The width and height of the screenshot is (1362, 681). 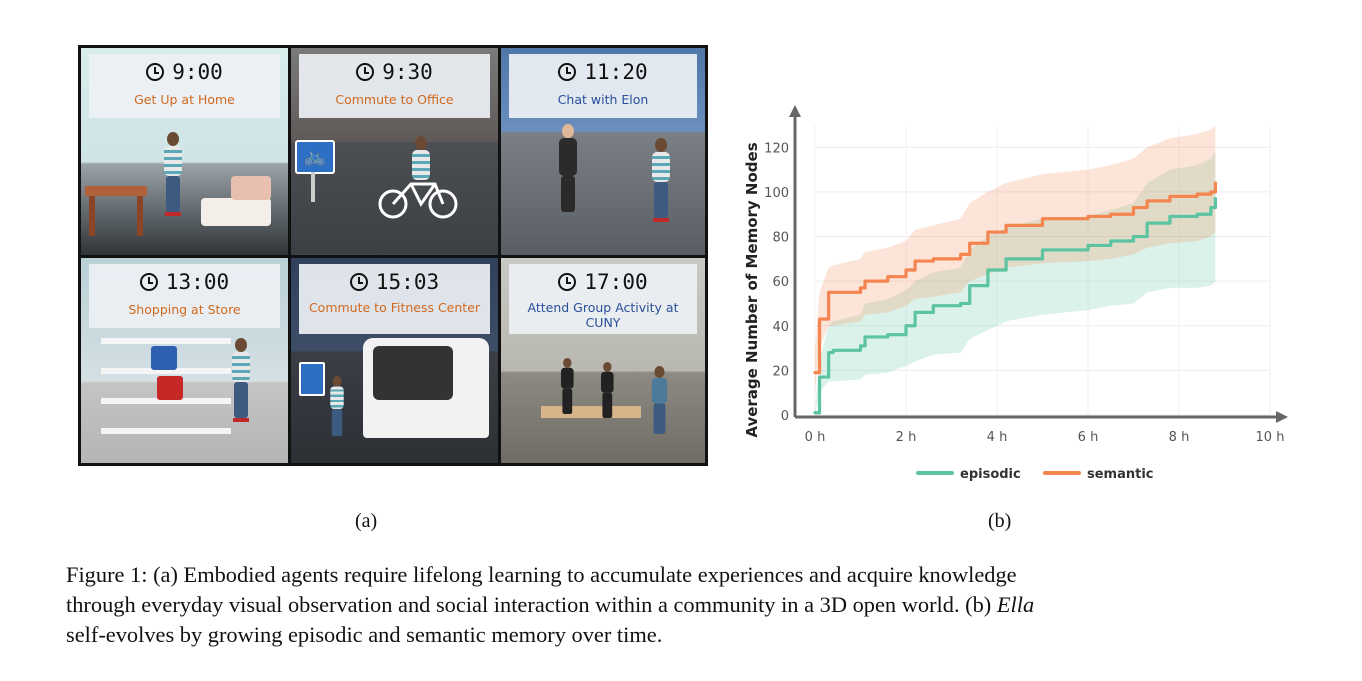 What do you see at coordinates (795, 111) in the screenshot?
I see `y-axis-arrow` at bounding box center [795, 111].